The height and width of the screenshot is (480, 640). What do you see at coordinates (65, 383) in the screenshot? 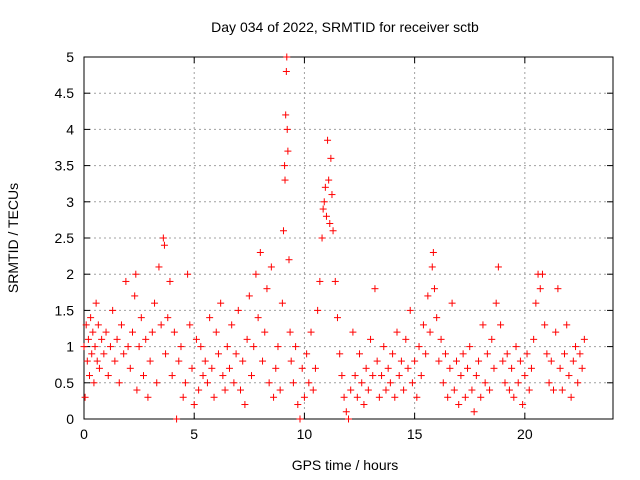
I see `y-tick-label: 0.5` at bounding box center [65, 383].